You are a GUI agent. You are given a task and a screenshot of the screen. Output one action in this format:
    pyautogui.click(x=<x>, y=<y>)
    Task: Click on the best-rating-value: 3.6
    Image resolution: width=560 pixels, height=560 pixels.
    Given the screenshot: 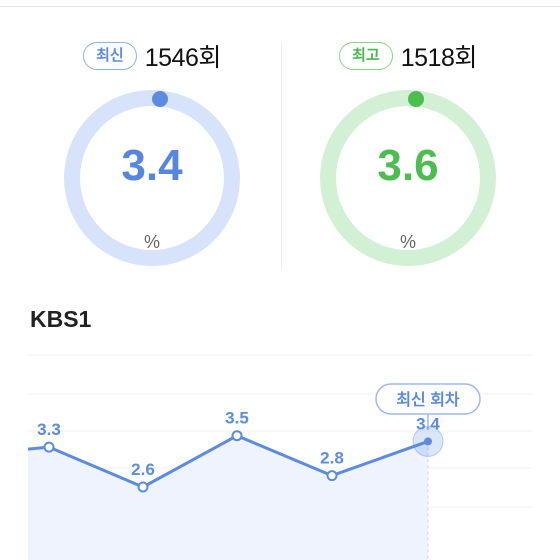 What is the action you would take?
    pyautogui.click(x=408, y=165)
    